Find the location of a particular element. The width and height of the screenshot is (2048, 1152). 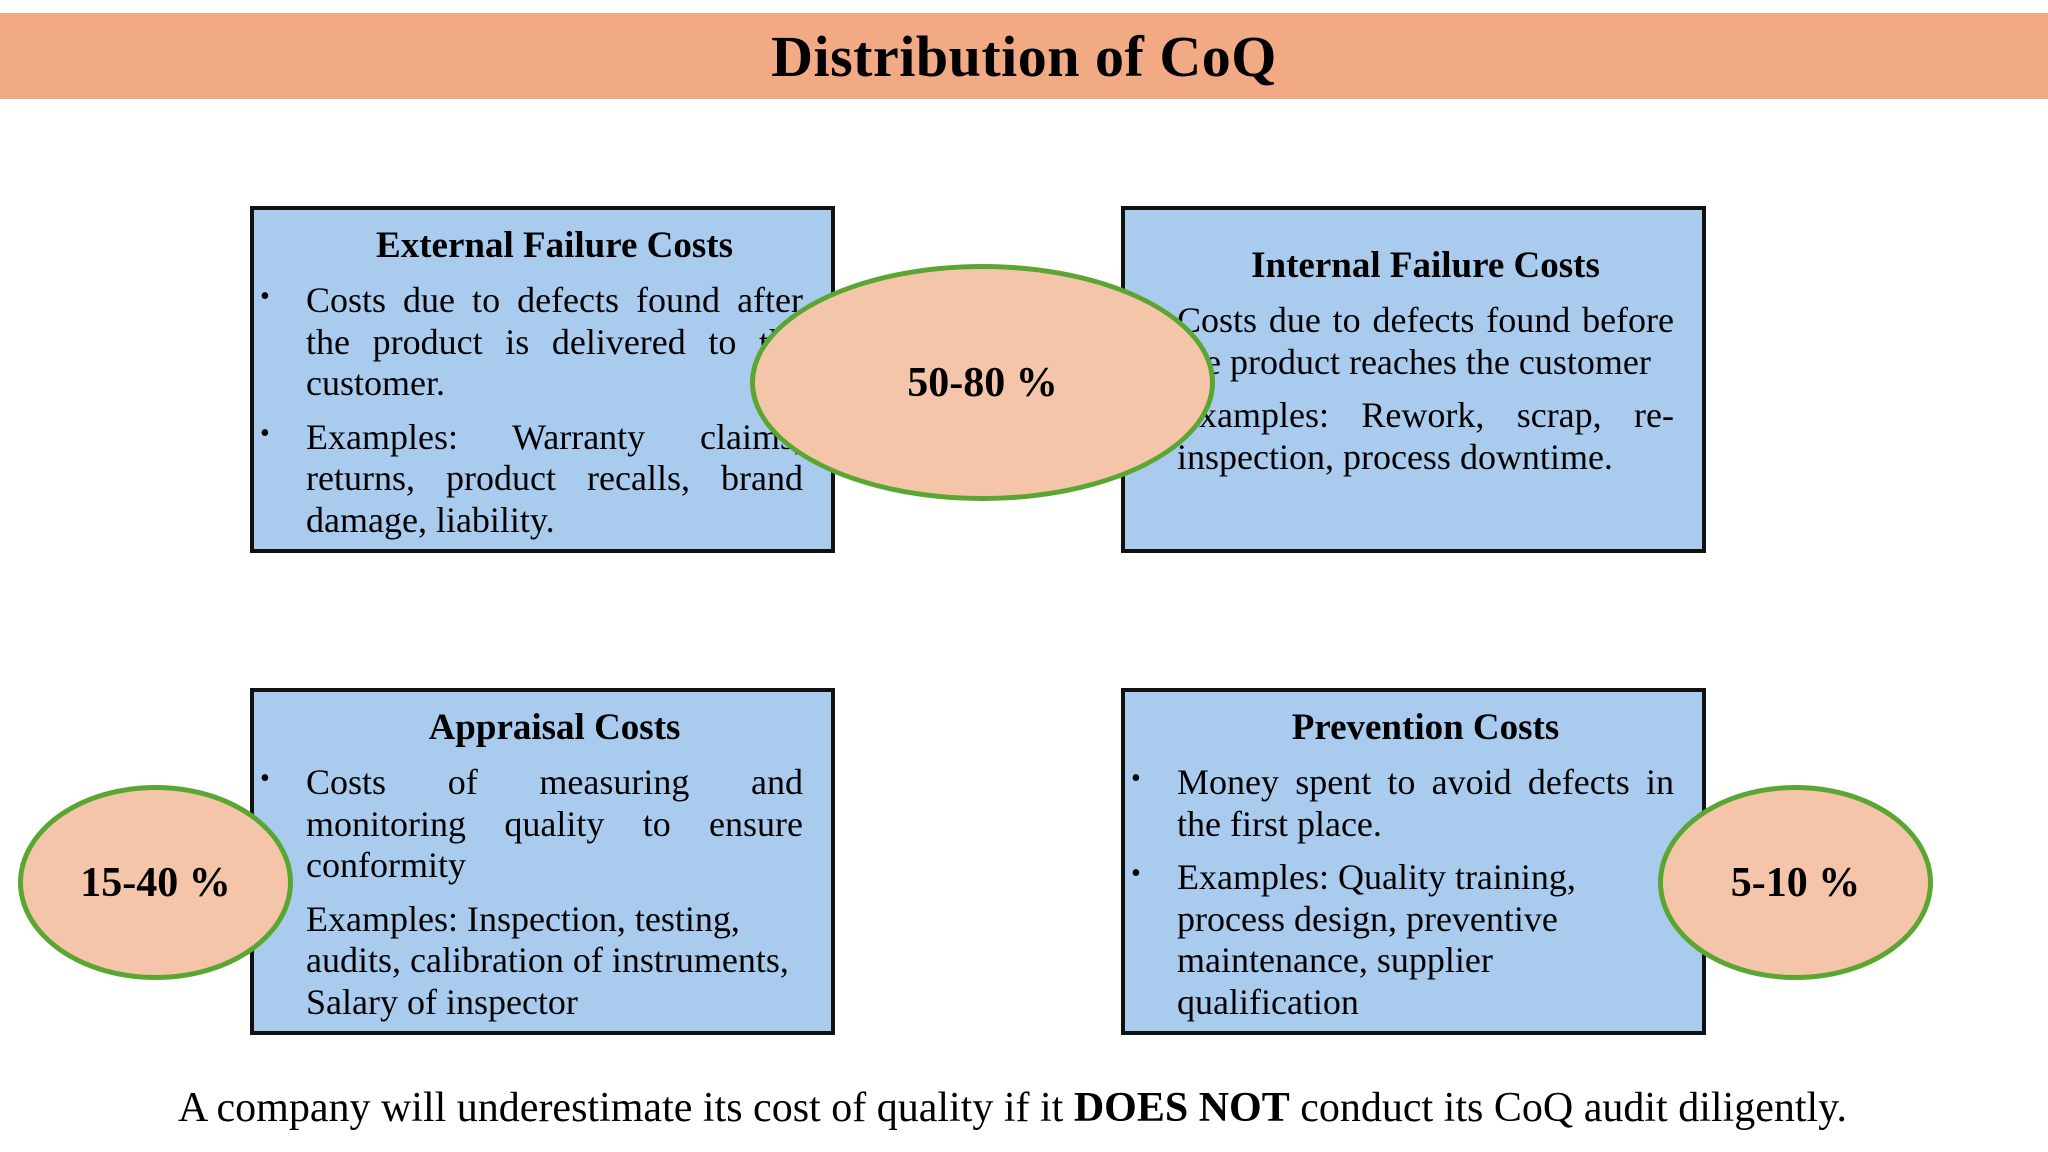

page-title: Distribution of CoQ is located at coordinates (1024, 56).